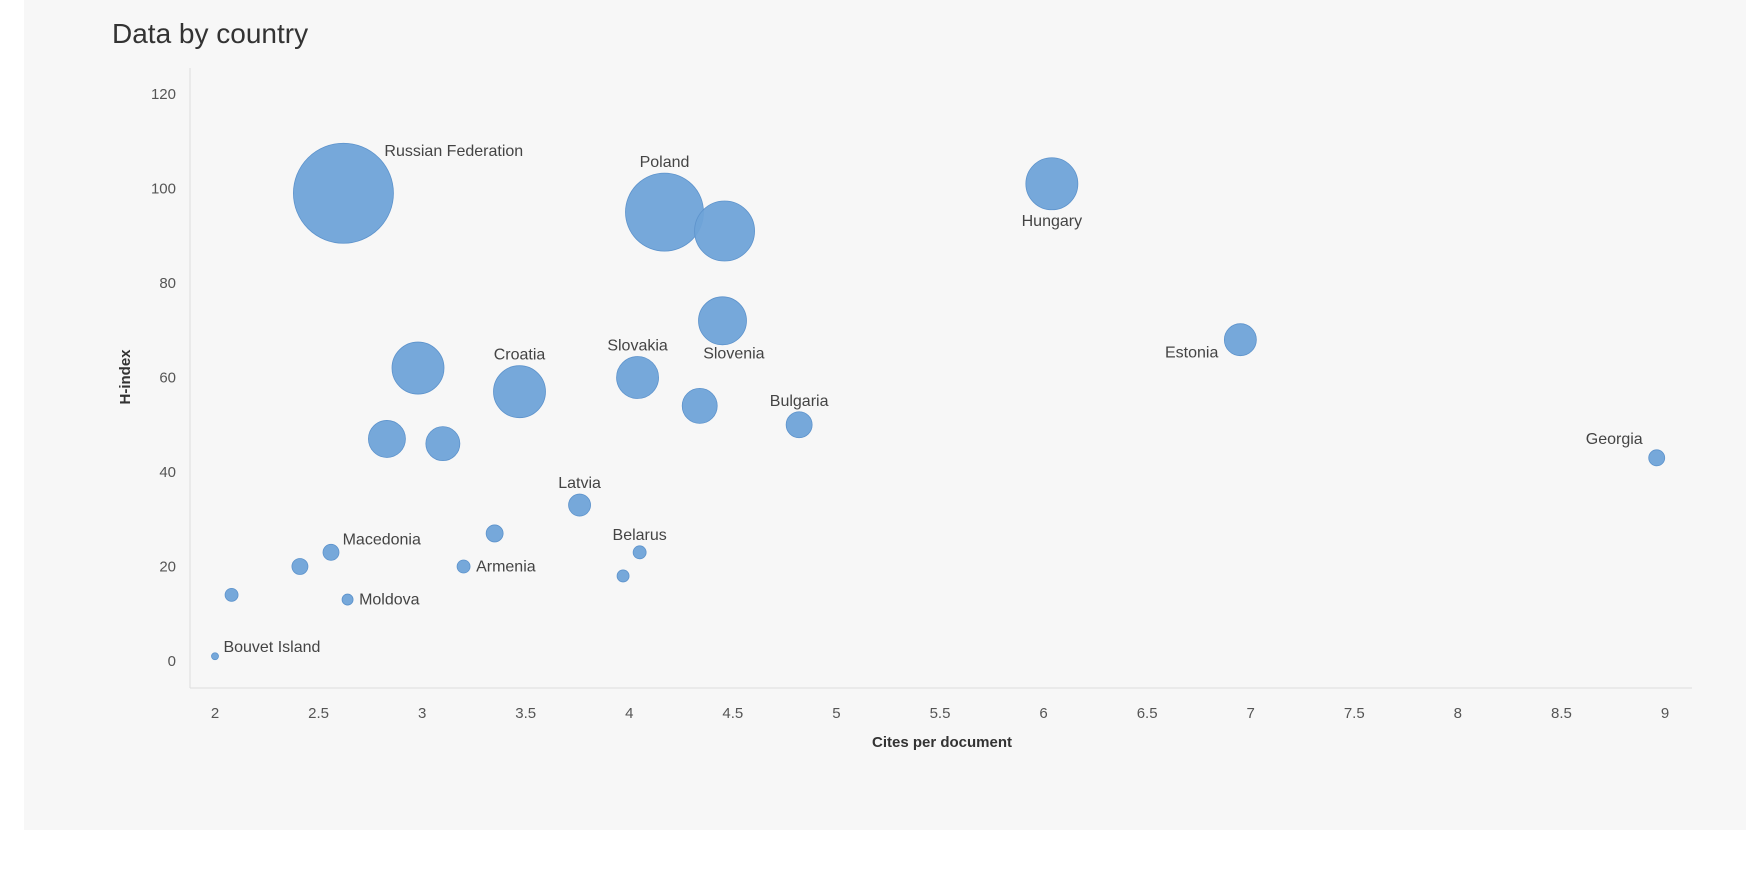 The image size is (1746, 889). What do you see at coordinates (520, 355) in the screenshot?
I see `point-label: Croatia` at bounding box center [520, 355].